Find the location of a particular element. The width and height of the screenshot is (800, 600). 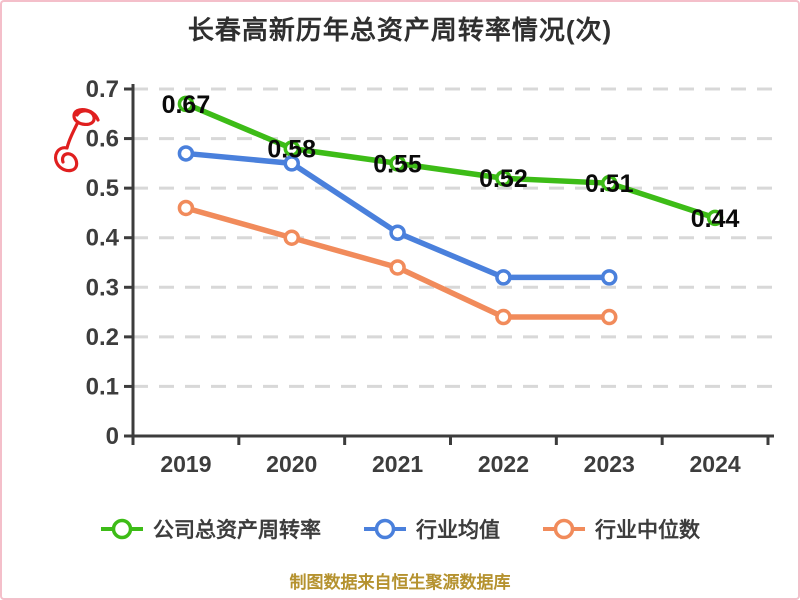

x-axis-tick-label: 2024 is located at coordinates (714, 464).